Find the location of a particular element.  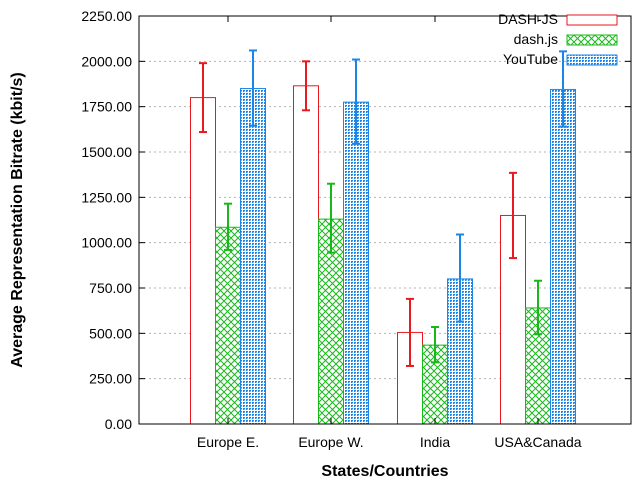

legend-label: dash.js is located at coordinates (536, 39).